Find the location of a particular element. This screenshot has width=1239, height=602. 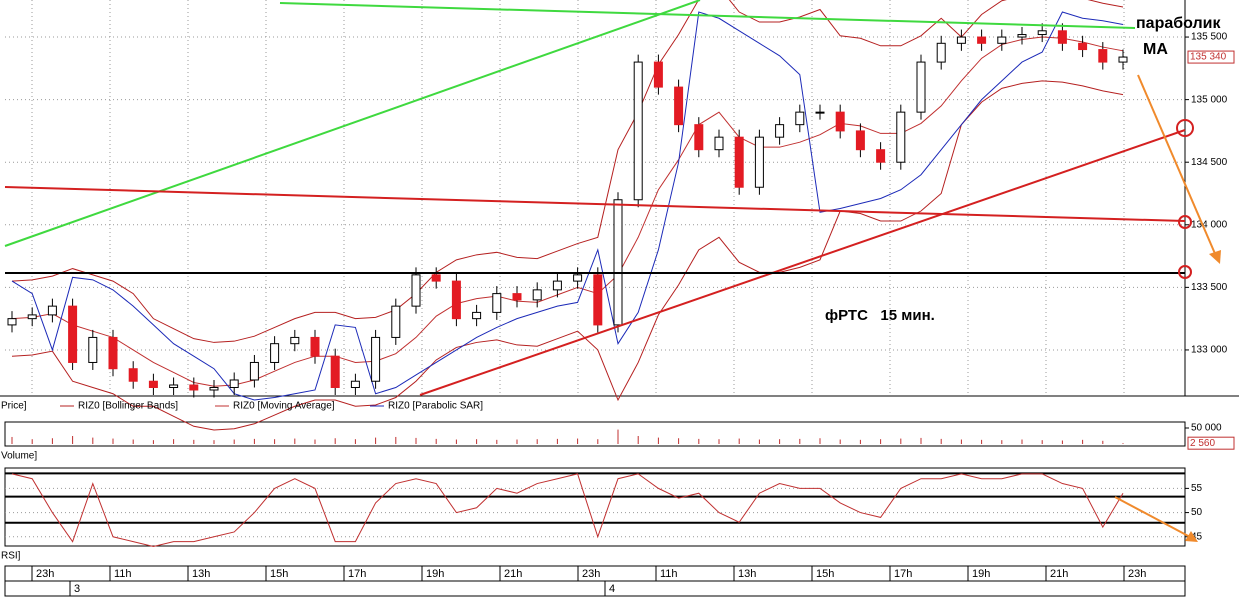

time-label: 15h is located at coordinates (825, 574).